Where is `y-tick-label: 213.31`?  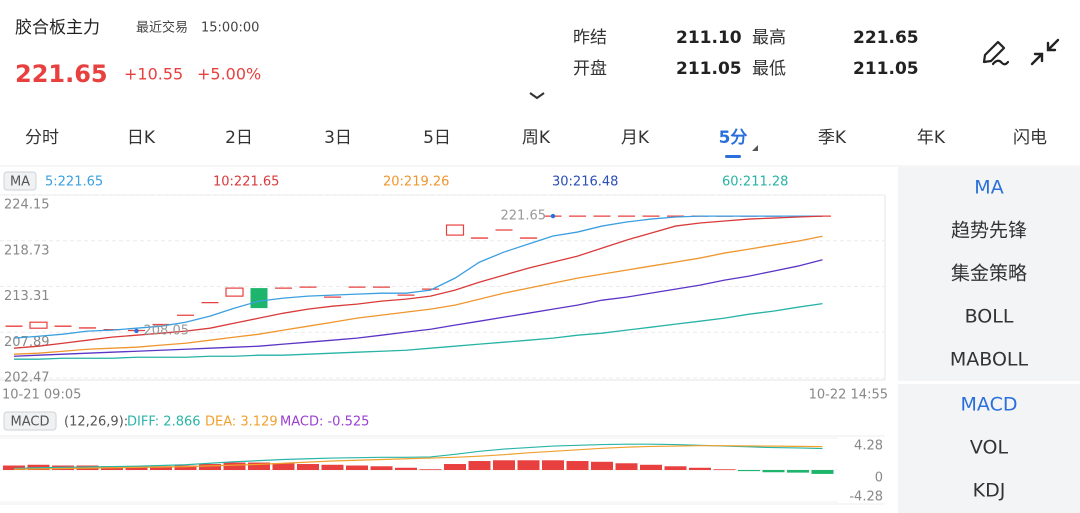
y-tick-label: 213.31 is located at coordinates (27, 296).